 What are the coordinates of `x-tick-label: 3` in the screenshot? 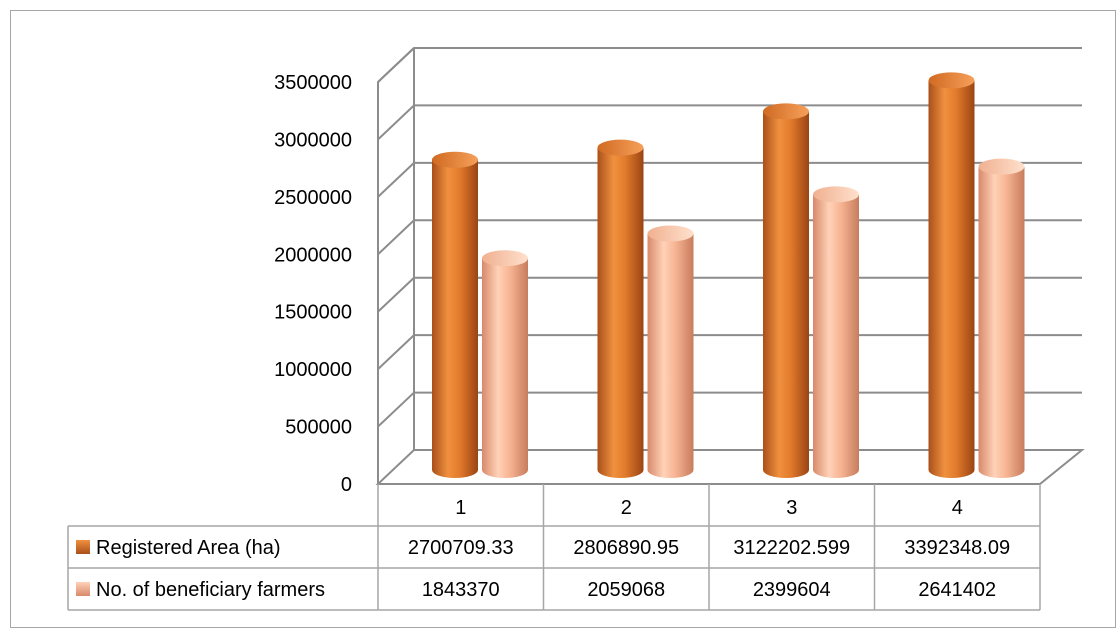 It's located at (791, 508).